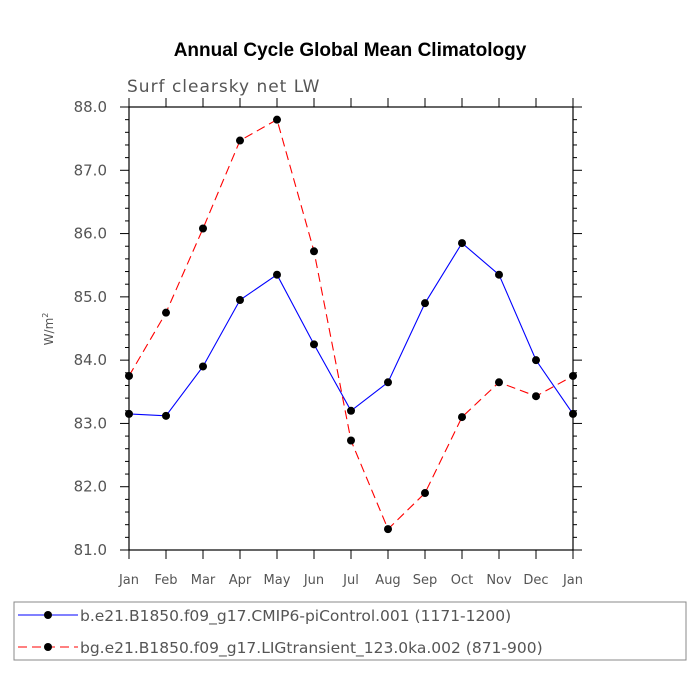 This screenshot has height=700, width=700. What do you see at coordinates (165, 580) in the screenshot?
I see `x-tick-label: Feb` at bounding box center [165, 580].